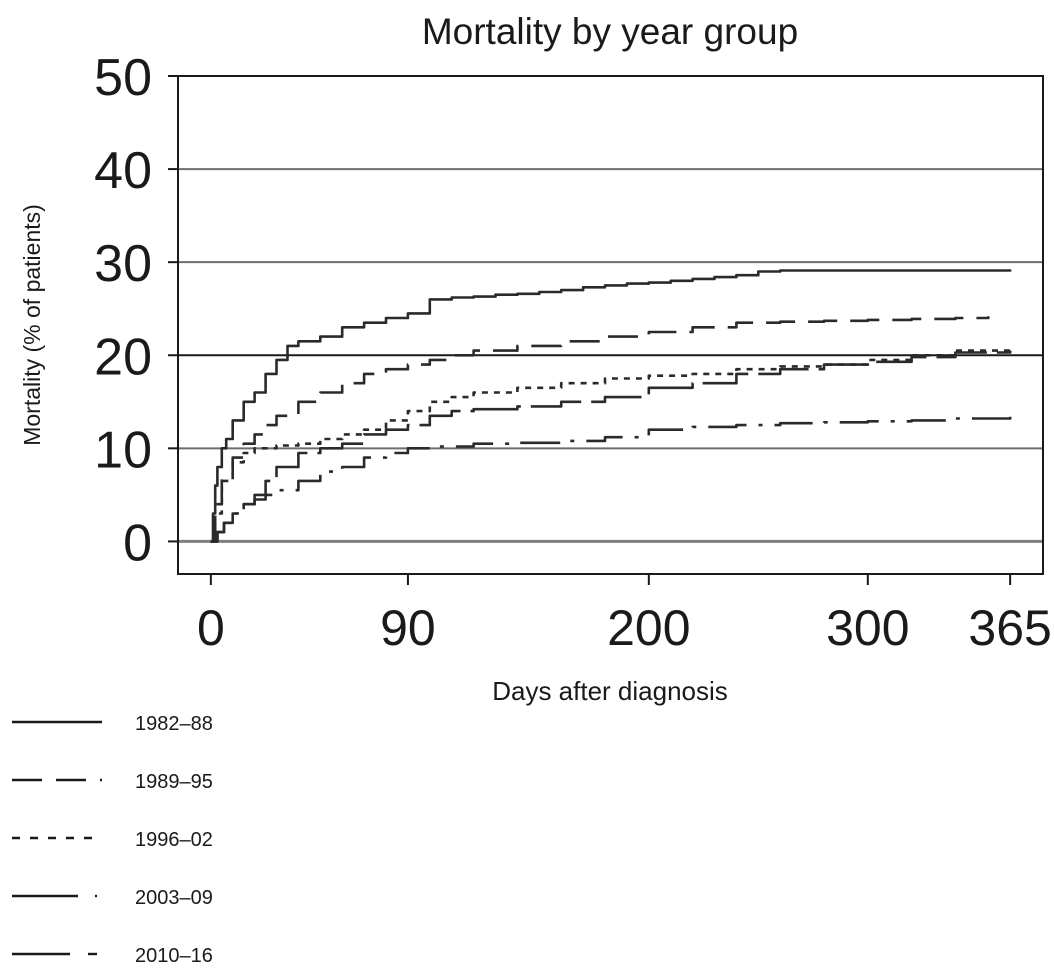 This screenshot has width=1054, height=973. What do you see at coordinates (123, 357) in the screenshot?
I see `y-tick-label: 20` at bounding box center [123, 357].